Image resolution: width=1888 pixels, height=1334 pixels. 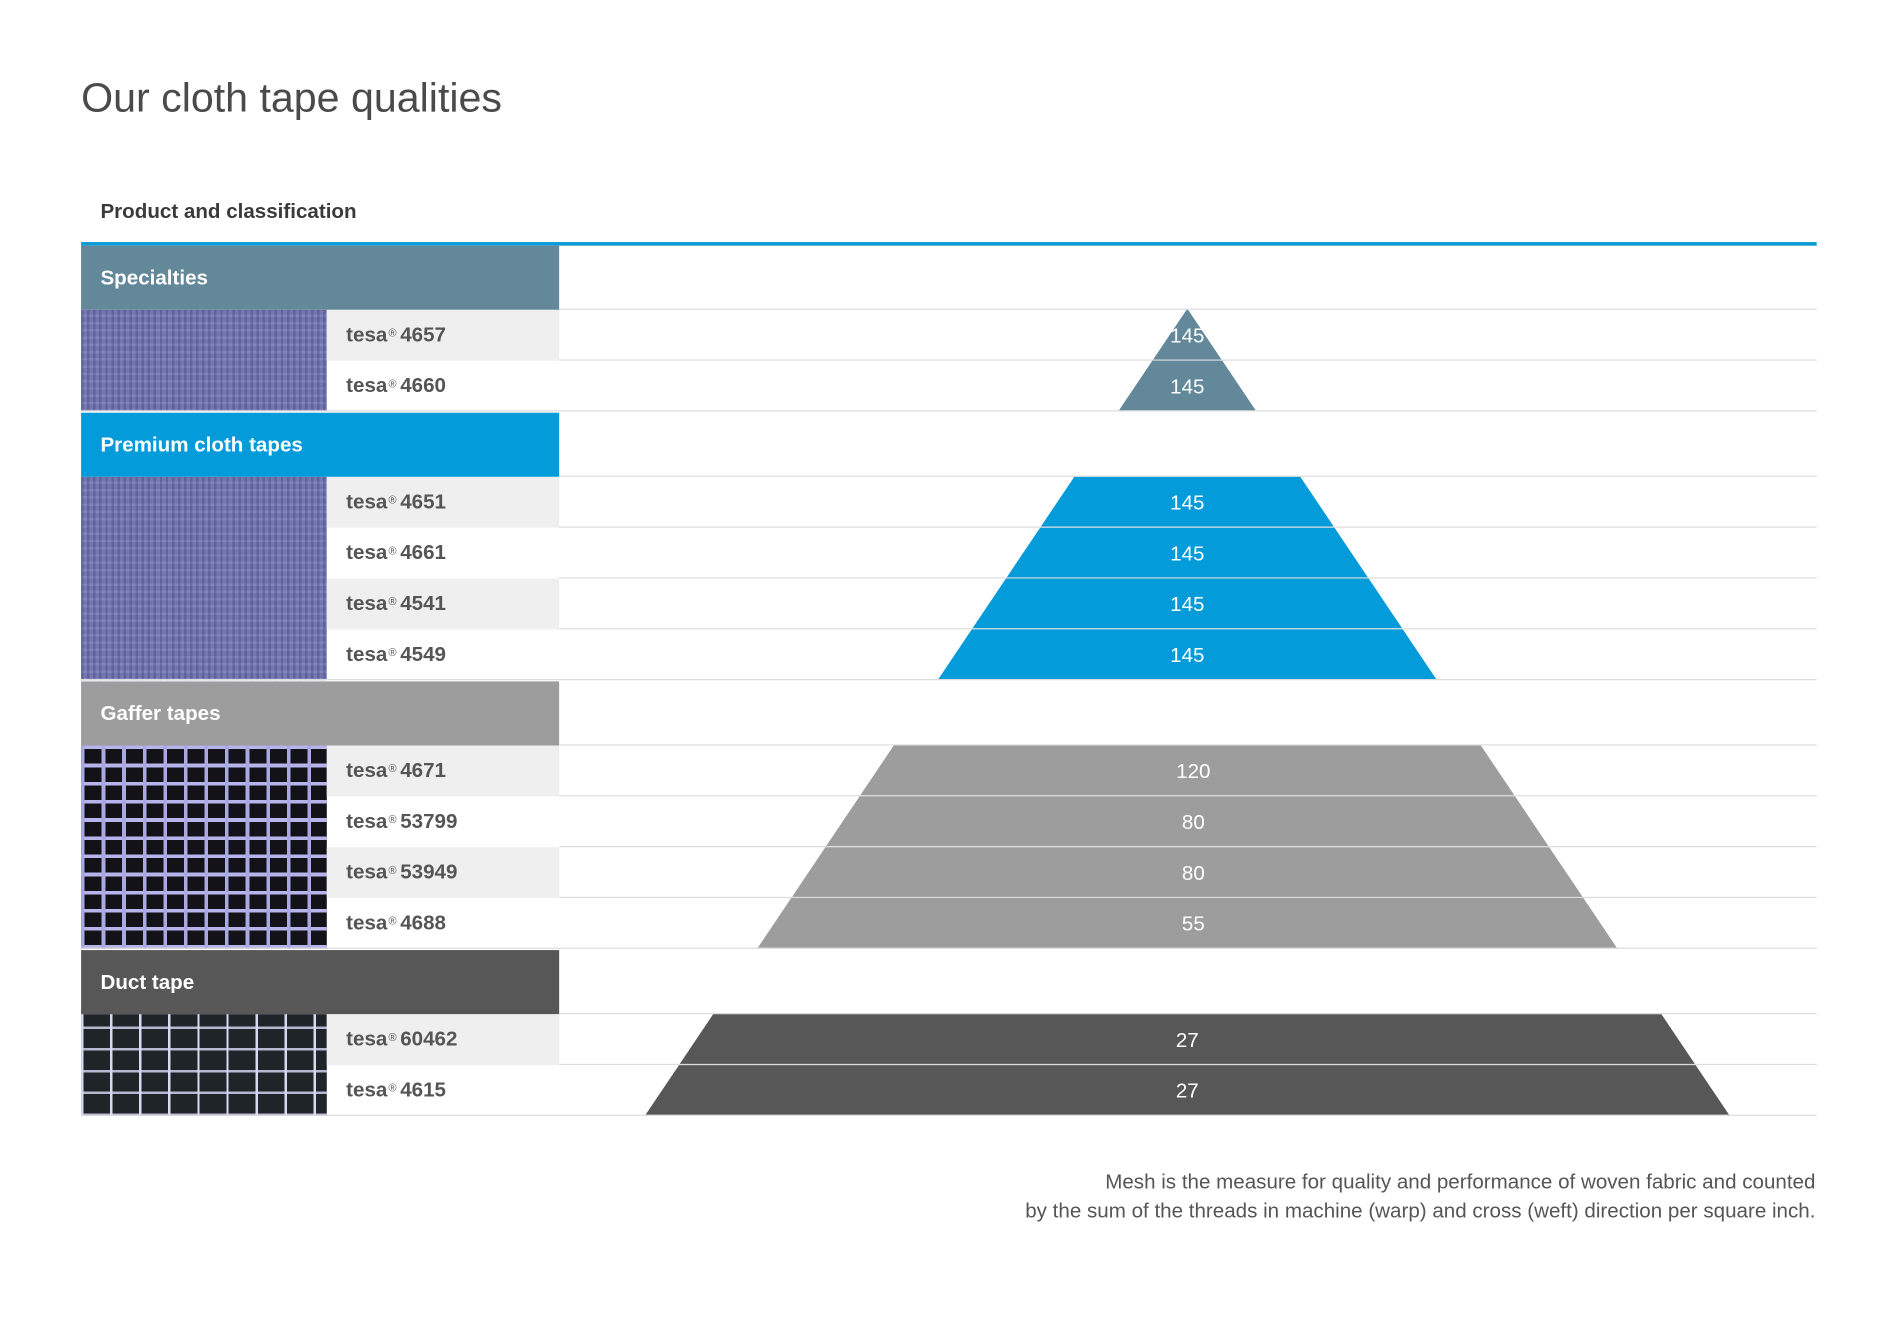 What do you see at coordinates (423, 552) in the screenshot?
I see `product-code: 4661` at bounding box center [423, 552].